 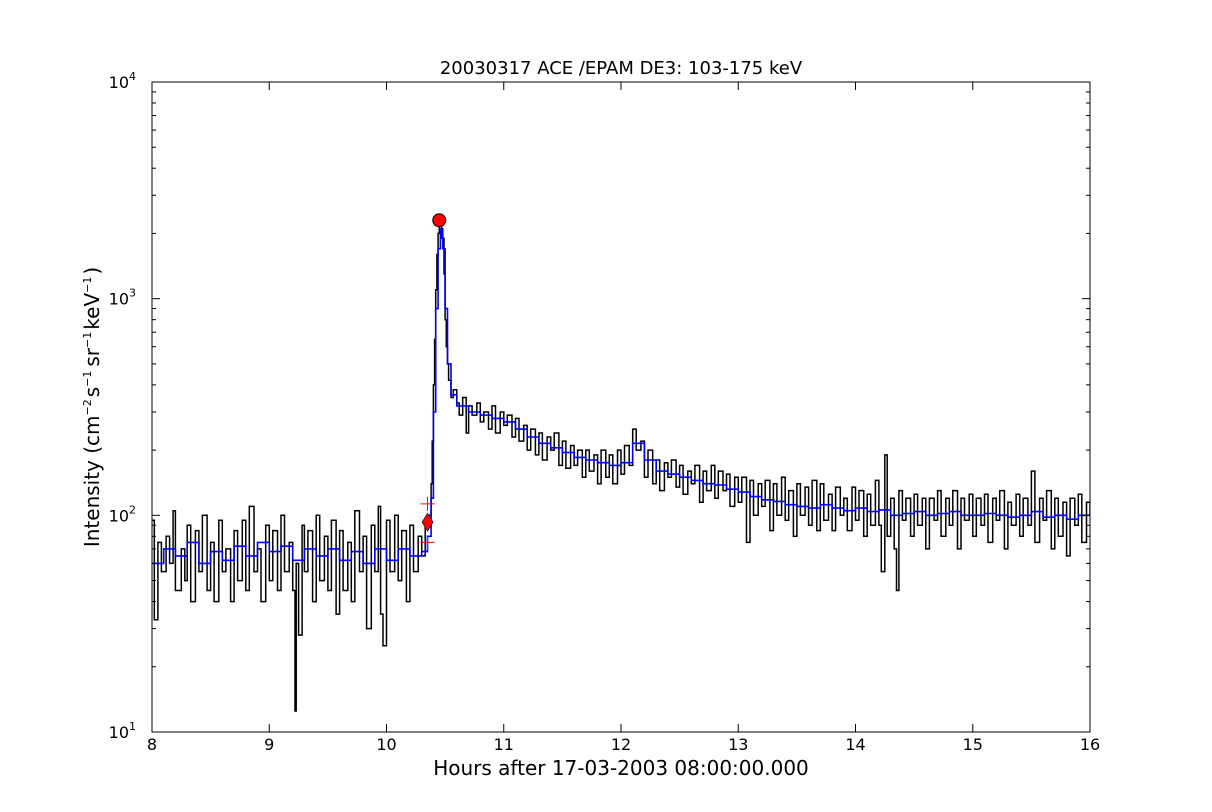 I want to click on onset-diamond, so click(x=427, y=522).